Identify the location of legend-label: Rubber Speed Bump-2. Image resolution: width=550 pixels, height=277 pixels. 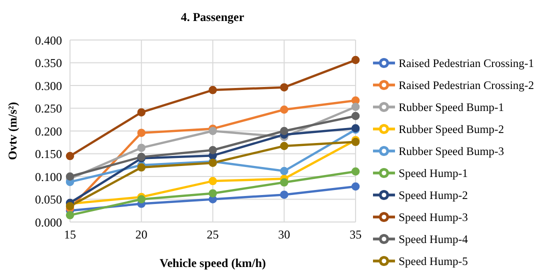
(451, 130).